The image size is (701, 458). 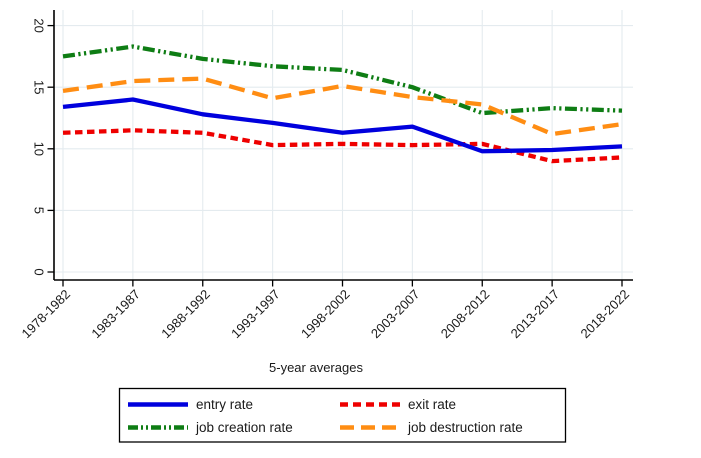 I want to click on y-tick-label: 0, so click(x=39, y=271).